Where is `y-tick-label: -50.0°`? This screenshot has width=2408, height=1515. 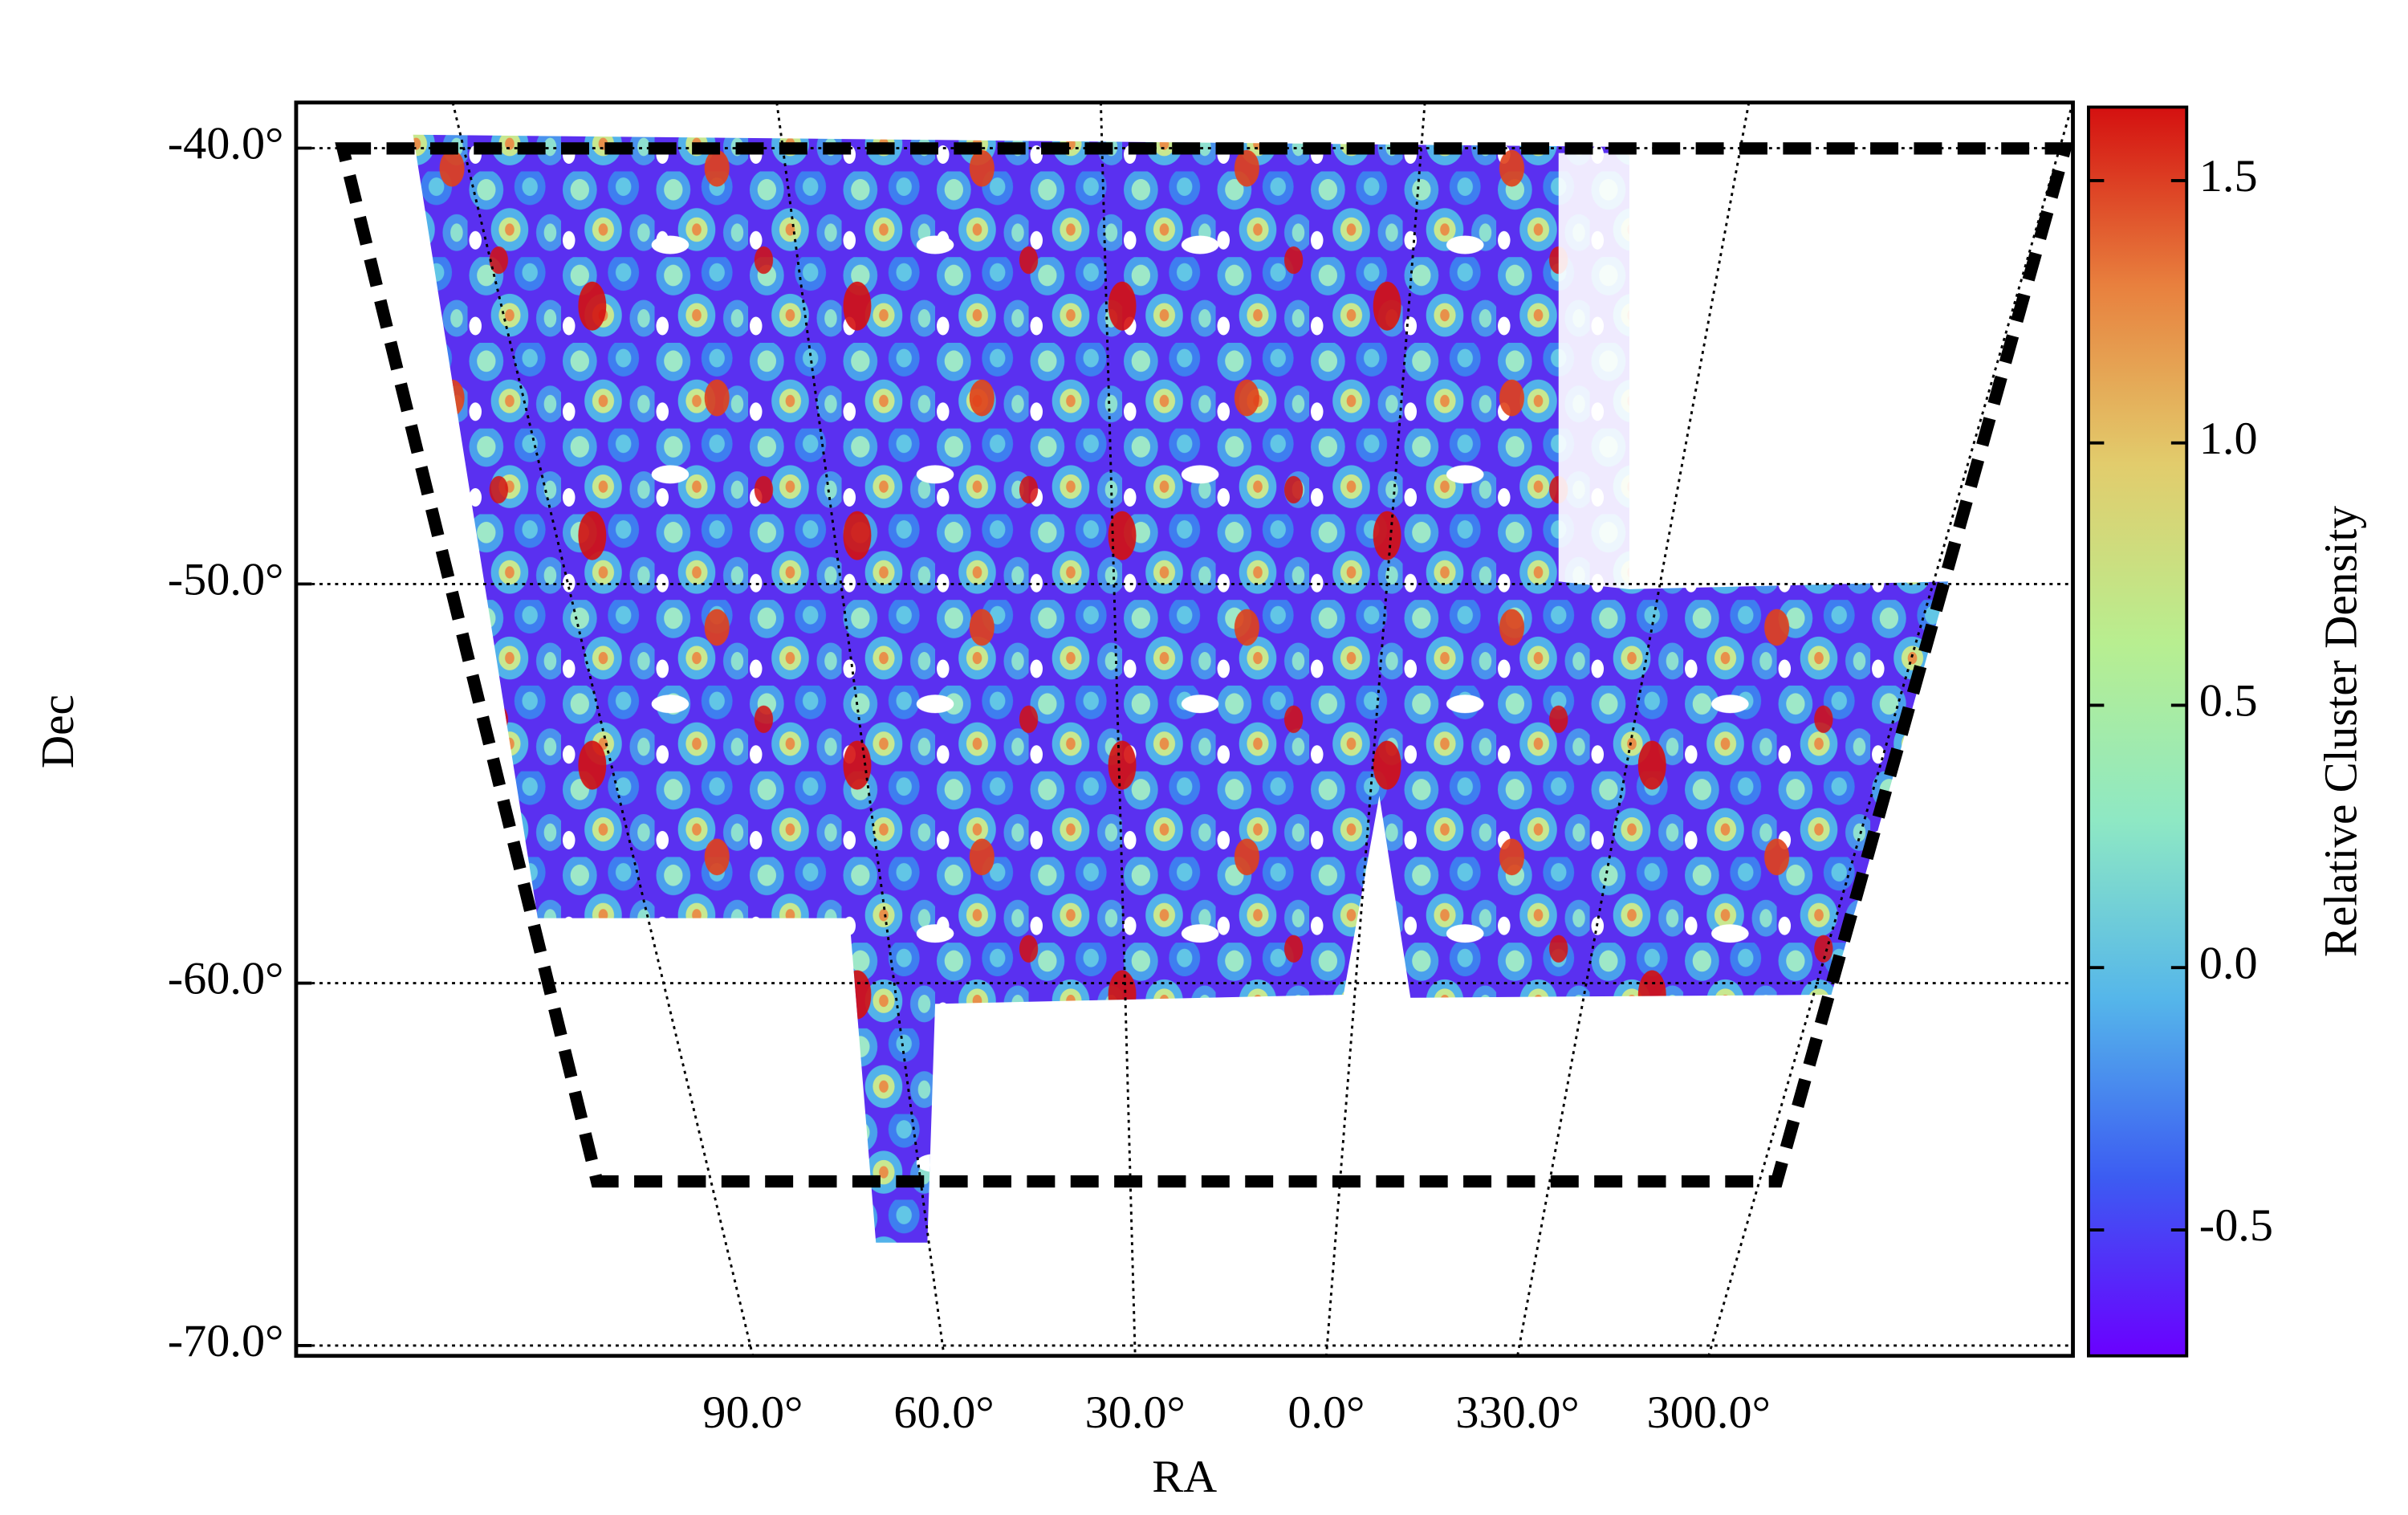 y-tick-label: -50.0° is located at coordinates (226, 580).